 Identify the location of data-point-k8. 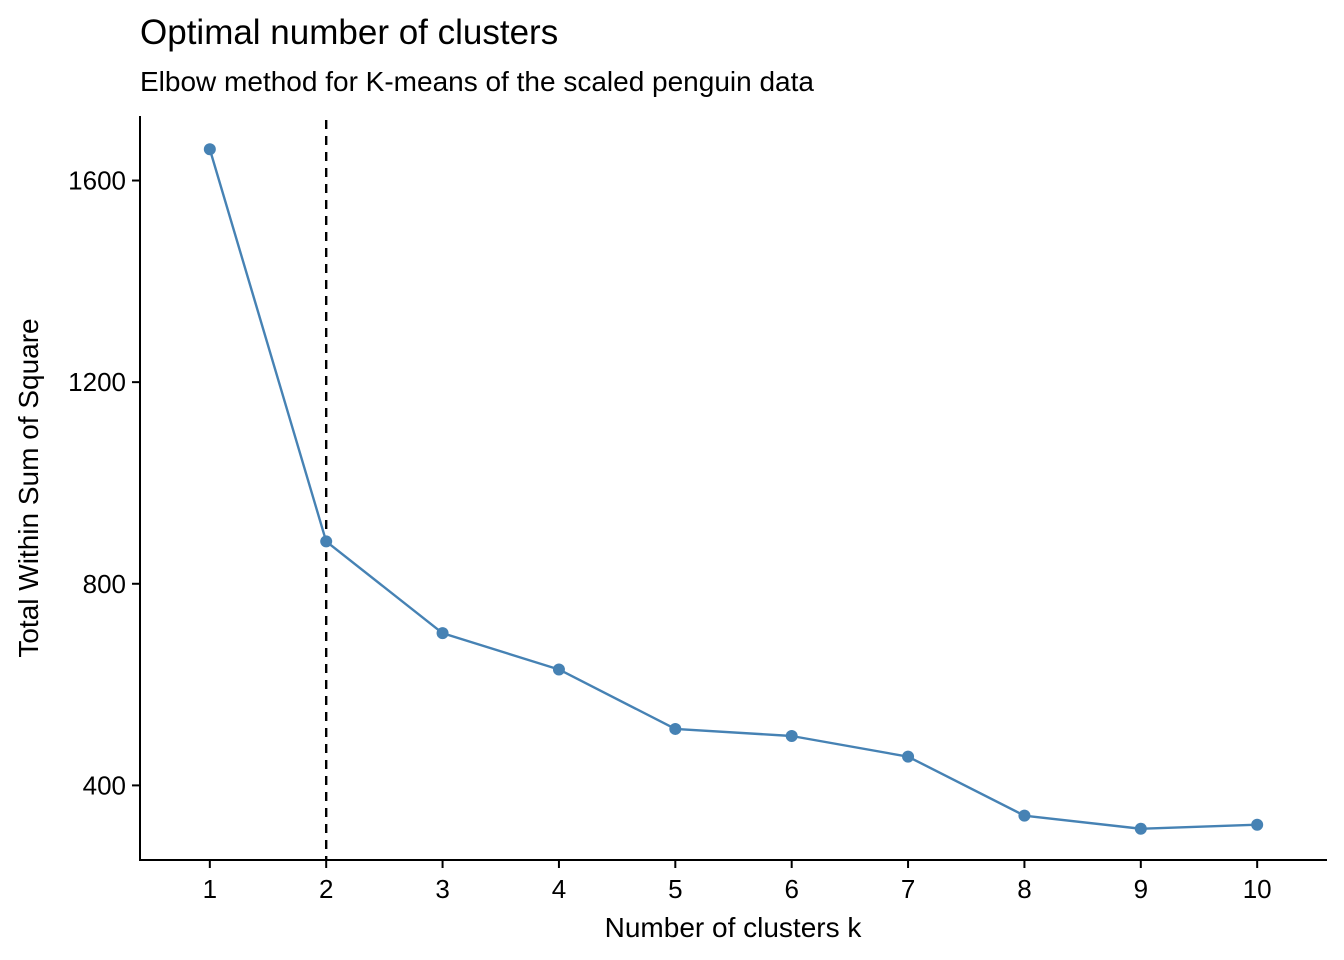
(1024, 815).